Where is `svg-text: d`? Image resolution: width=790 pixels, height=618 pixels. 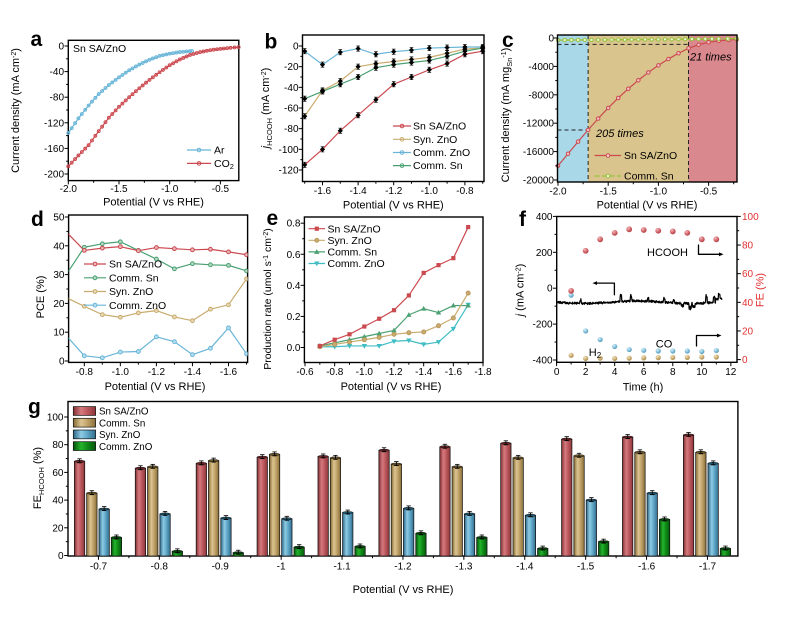 svg-text: d is located at coordinates (37, 219).